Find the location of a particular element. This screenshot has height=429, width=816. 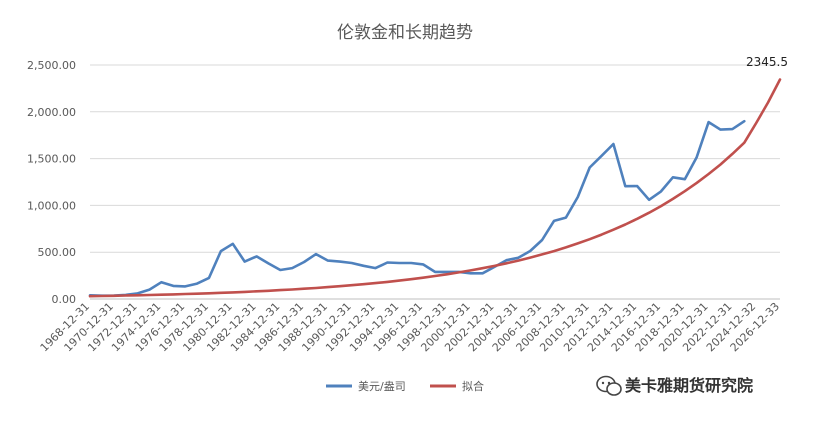

watermark: 美卡雅期货研究院 is located at coordinates (674, 385).